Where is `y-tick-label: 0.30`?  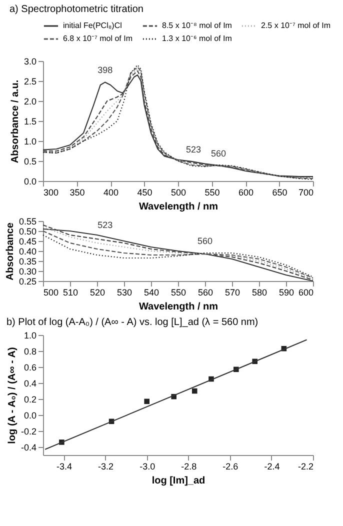 y-tick-label: 0.30 is located at coordinates (27, 271).